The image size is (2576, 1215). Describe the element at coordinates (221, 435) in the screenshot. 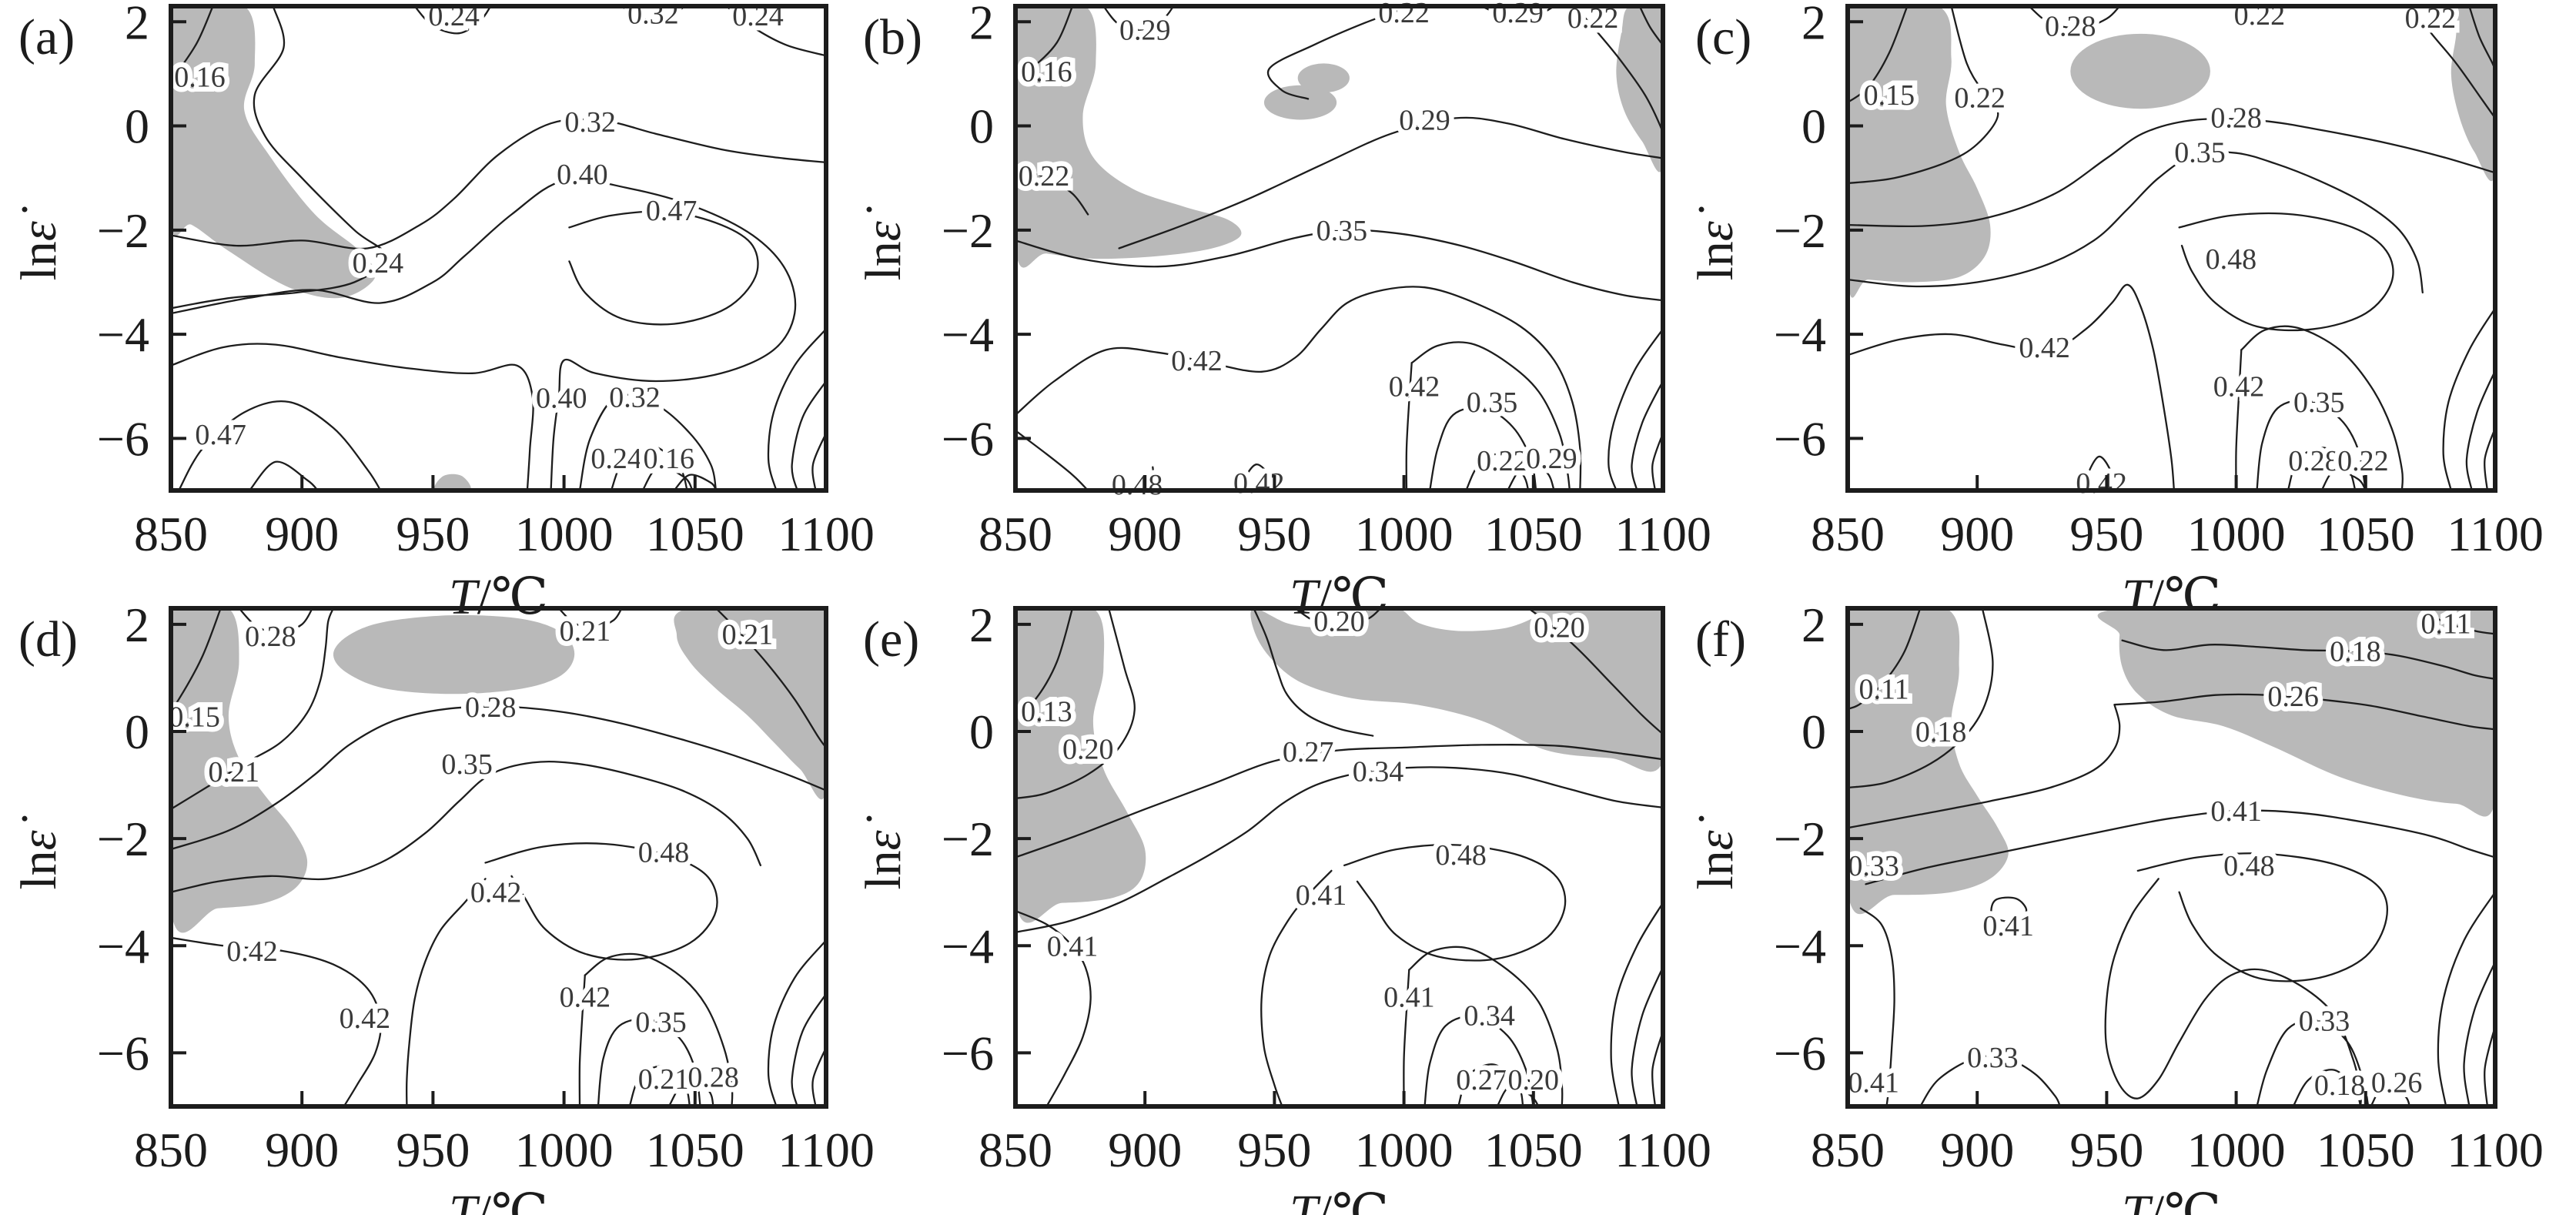

I see `contour-label: 0.47` at that location.